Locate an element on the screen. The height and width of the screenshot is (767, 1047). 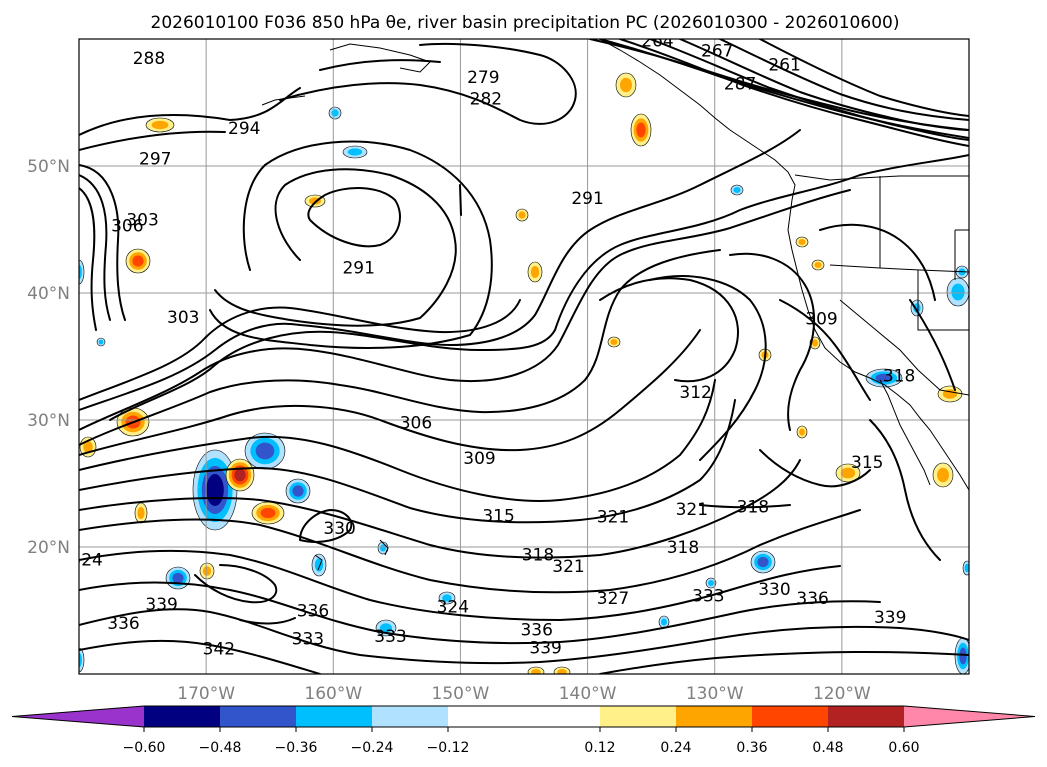
contour-label: 303 is located at coordinates (183, 318).